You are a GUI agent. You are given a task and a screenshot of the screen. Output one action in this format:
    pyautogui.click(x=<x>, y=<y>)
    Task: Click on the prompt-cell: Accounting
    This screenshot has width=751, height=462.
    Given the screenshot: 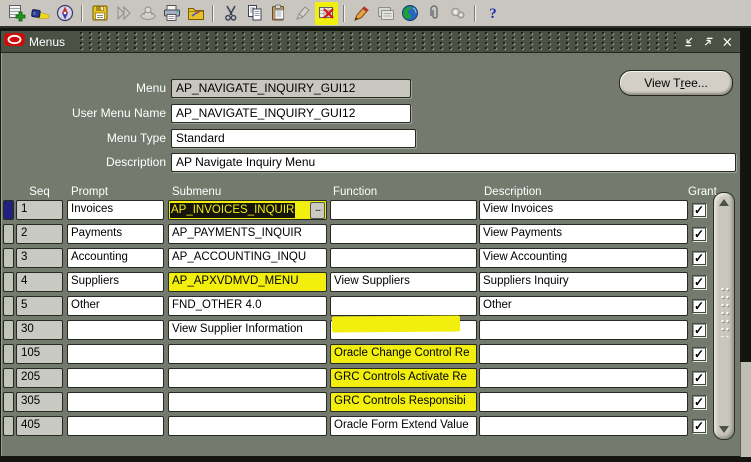 What is the action you would take?
    pyautogui.click(x=115, y=258)
    